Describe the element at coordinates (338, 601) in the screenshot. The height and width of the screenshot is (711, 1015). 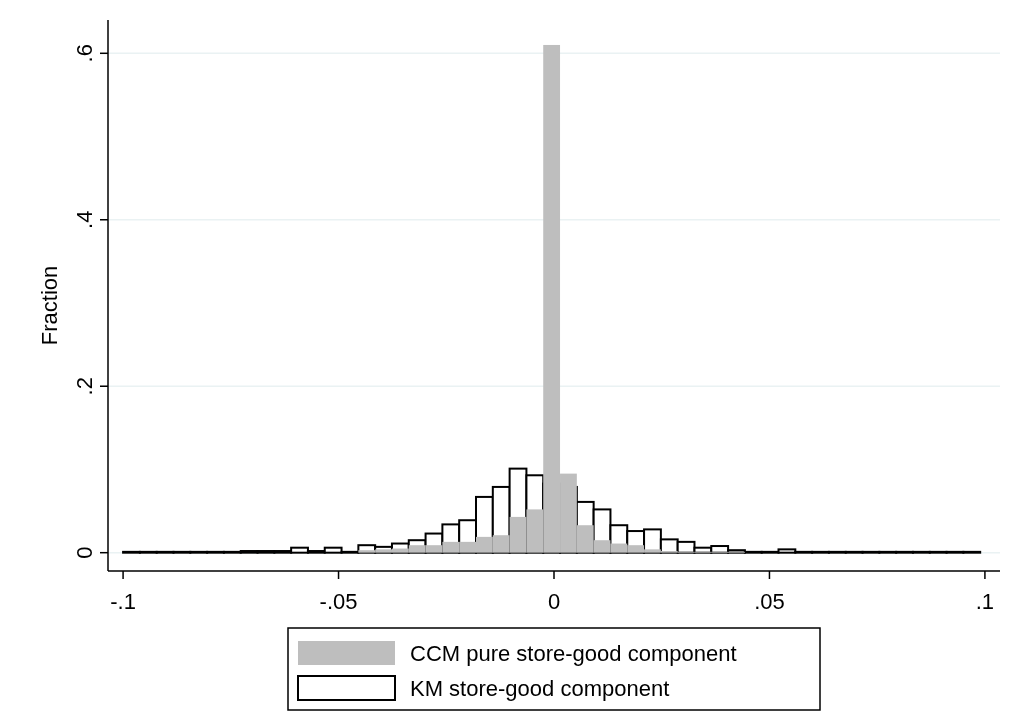
I see `x-tick-label: -.05` at that location.